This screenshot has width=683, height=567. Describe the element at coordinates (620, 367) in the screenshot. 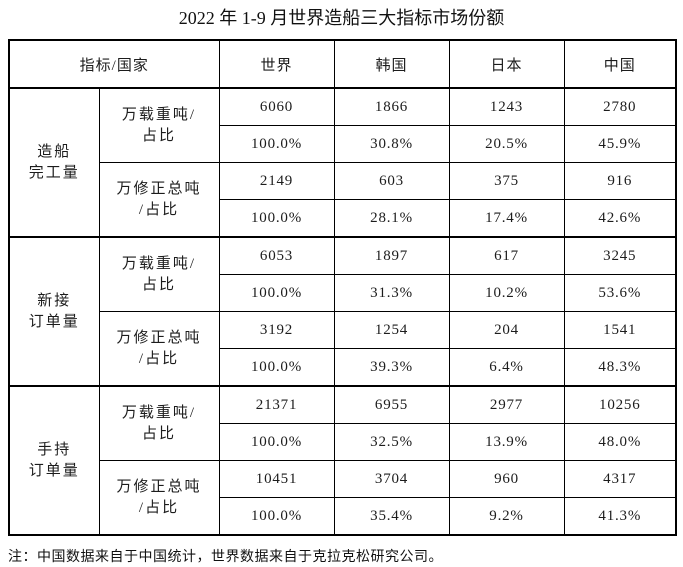

I see `share-cell: 48.3%` at that location.